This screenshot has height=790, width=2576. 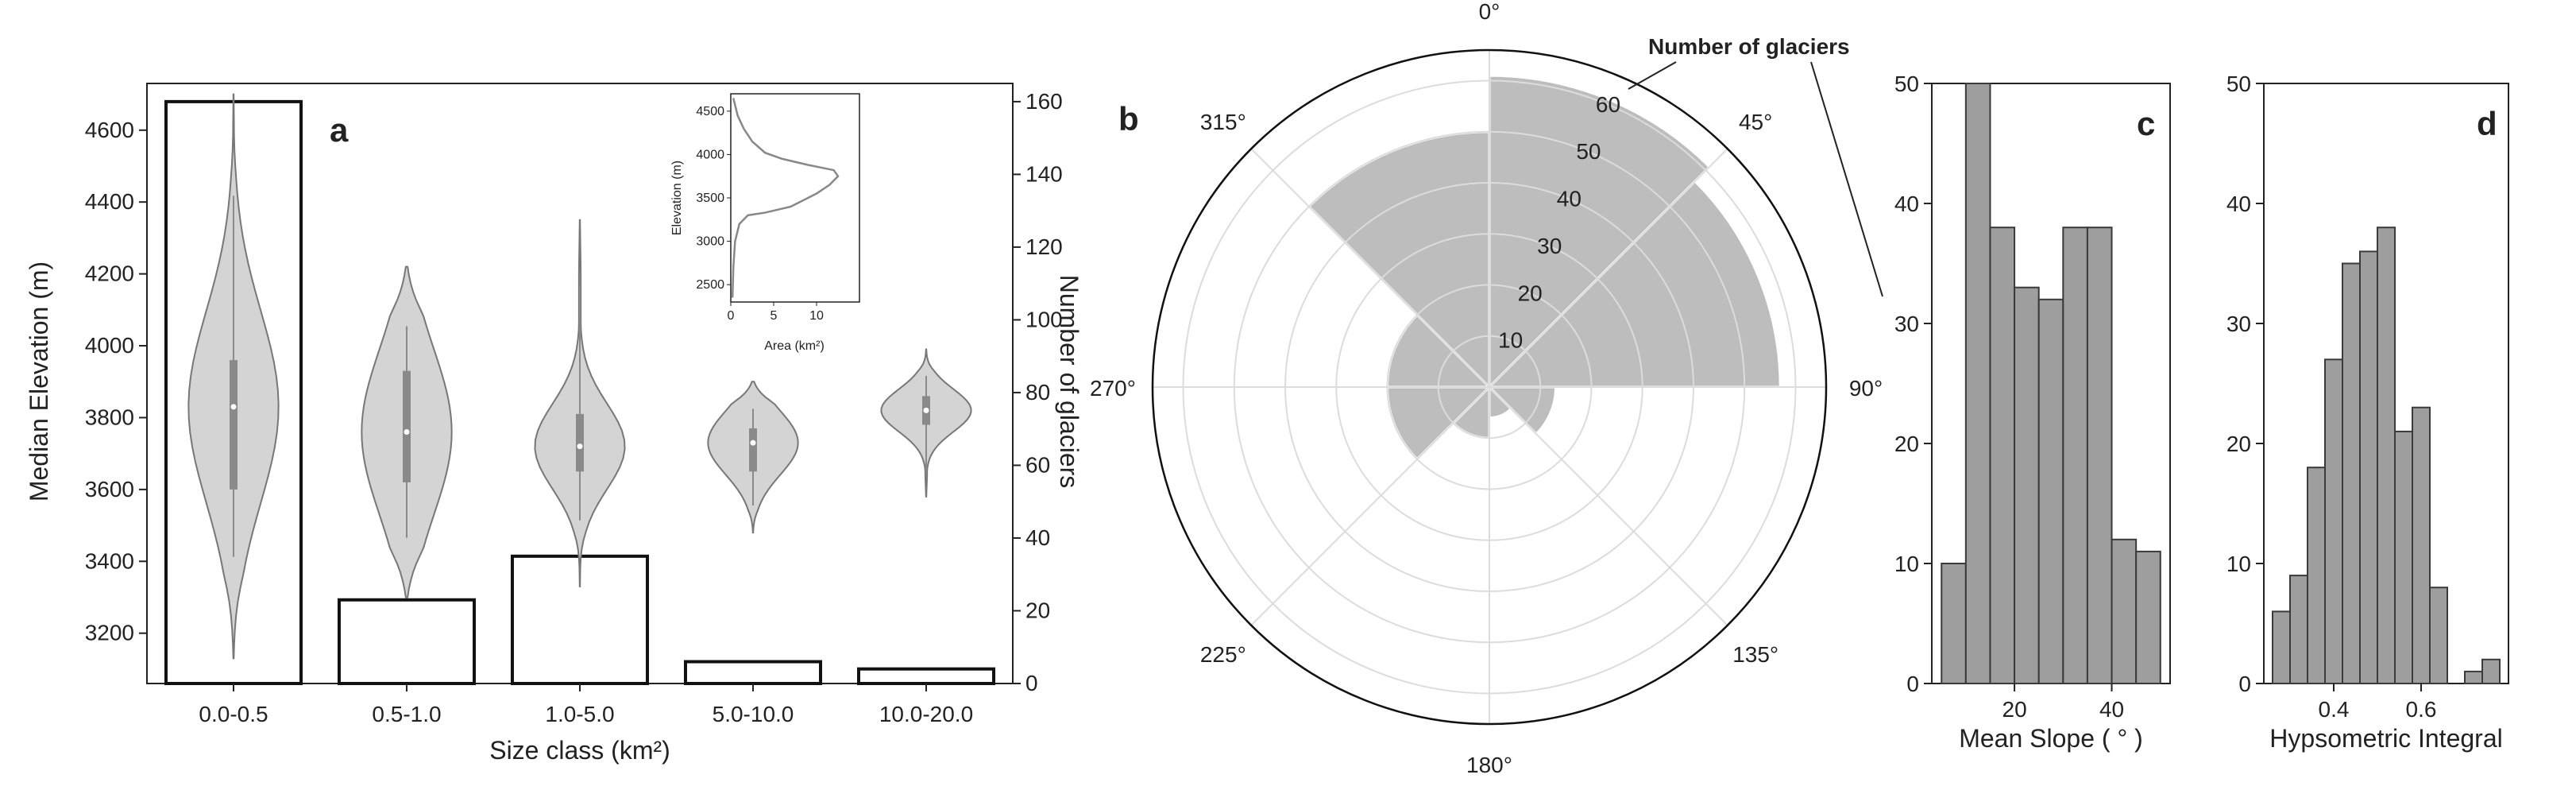 What do you see at coordinates (710, 285) in the screenshot?
I see `inset-ytick-label: 2500` at bounding box center [710, 285].